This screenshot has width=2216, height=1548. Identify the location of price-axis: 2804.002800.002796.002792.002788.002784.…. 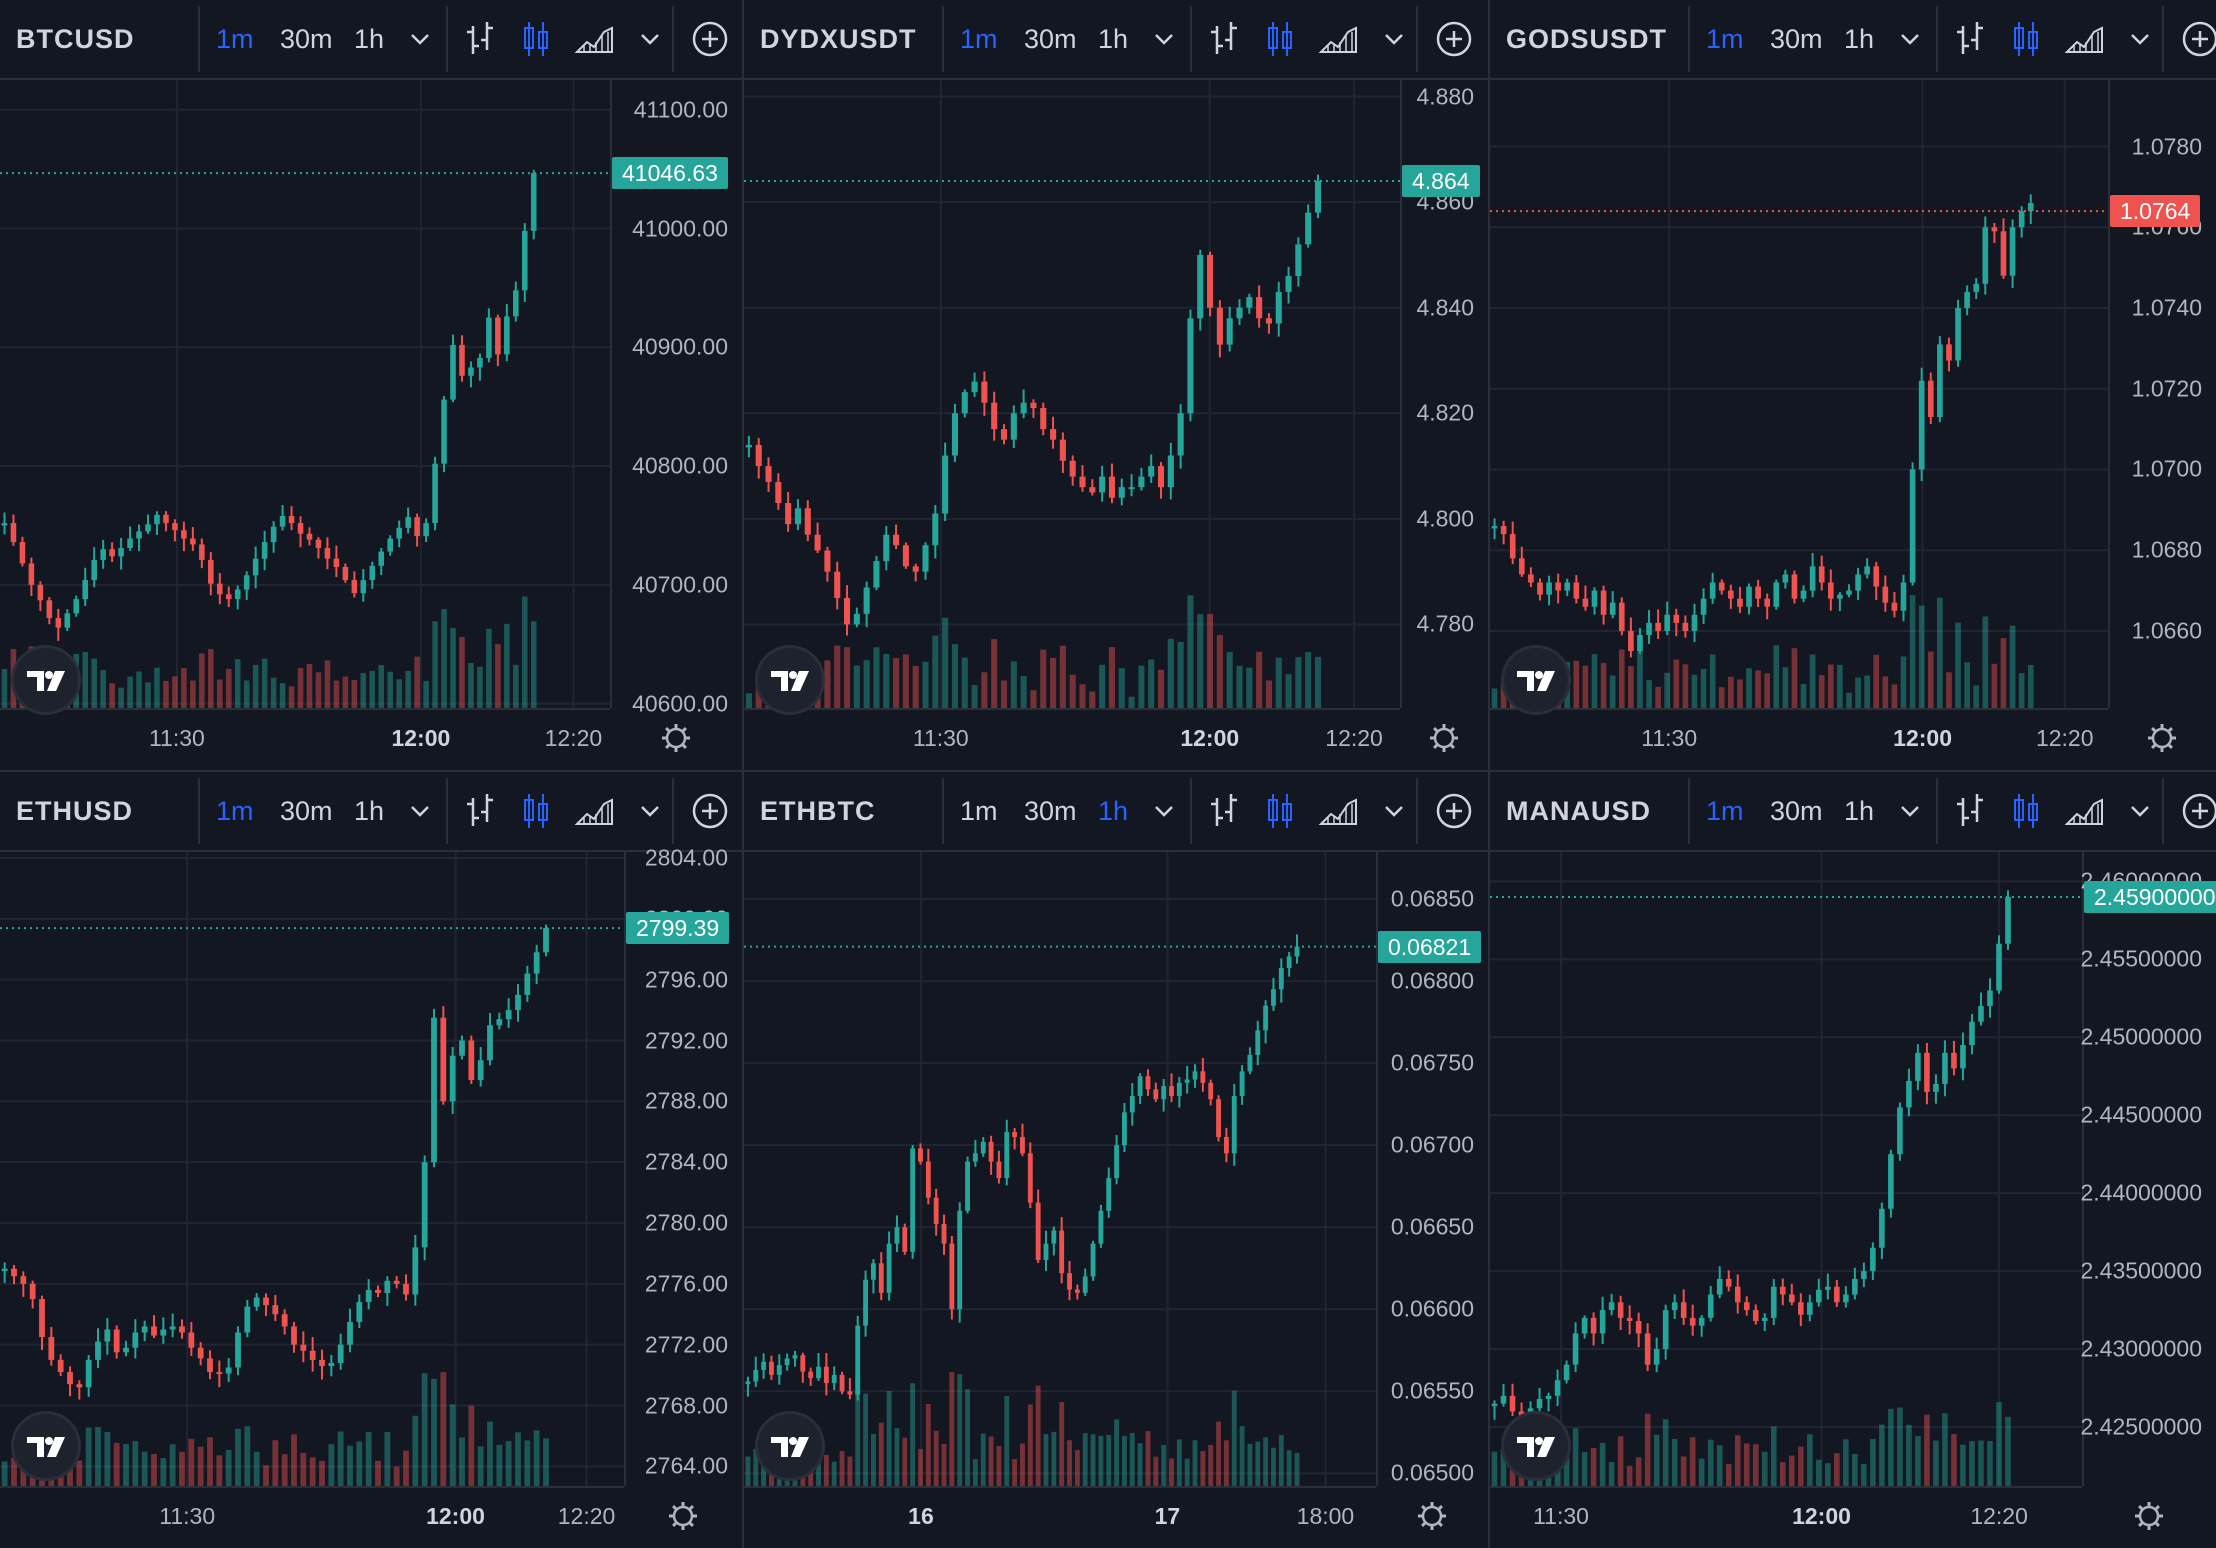
(683, 1165).